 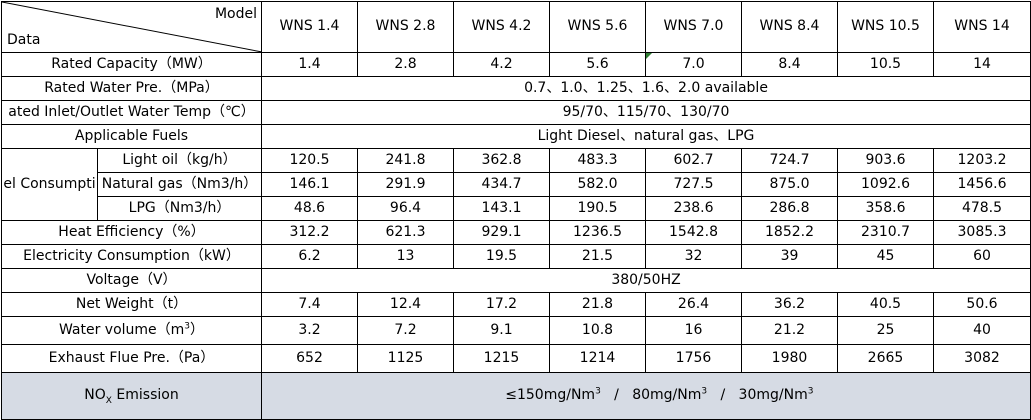 I want to click on table-row: Voltage（V） 380/50HZ, so click(x=516, y=280).